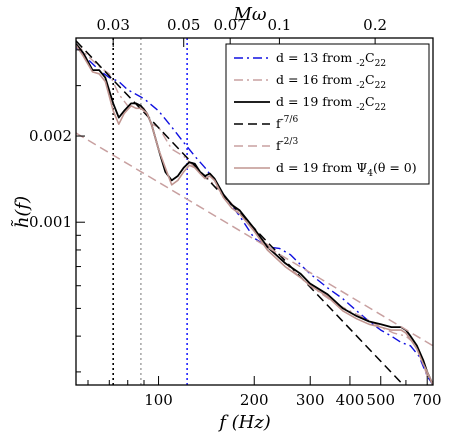 The image size is (450, 439). I want to click on x-tick-label: 400, so click(350, 400).